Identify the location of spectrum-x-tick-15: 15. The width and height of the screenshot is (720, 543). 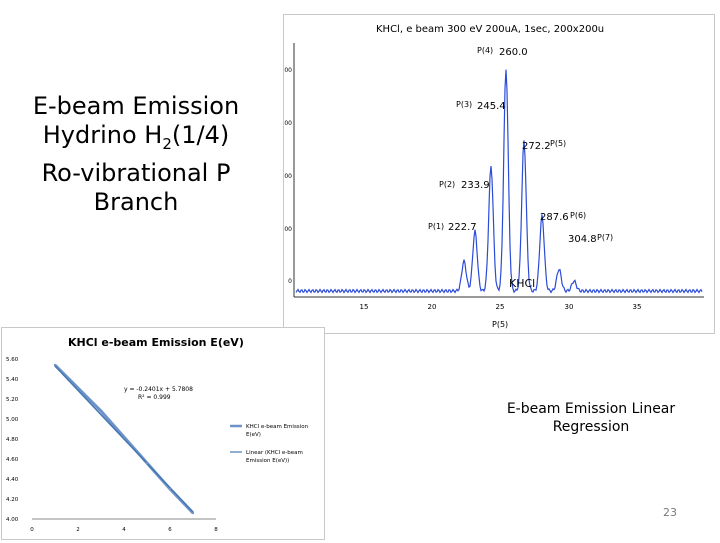
(364, 307).